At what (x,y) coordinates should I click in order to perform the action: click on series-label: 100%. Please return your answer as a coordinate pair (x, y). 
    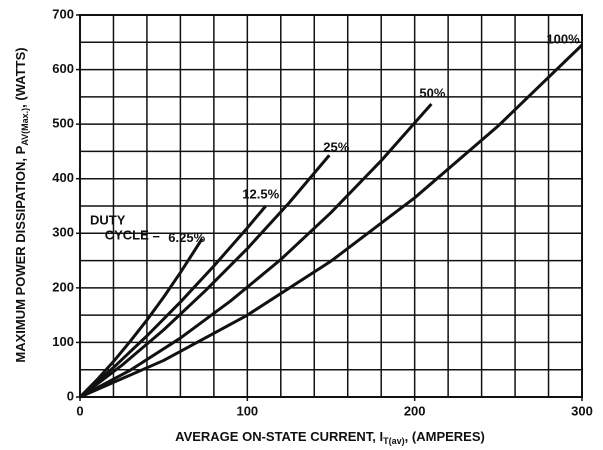
    Looking at the image, I should click on (563, 38).